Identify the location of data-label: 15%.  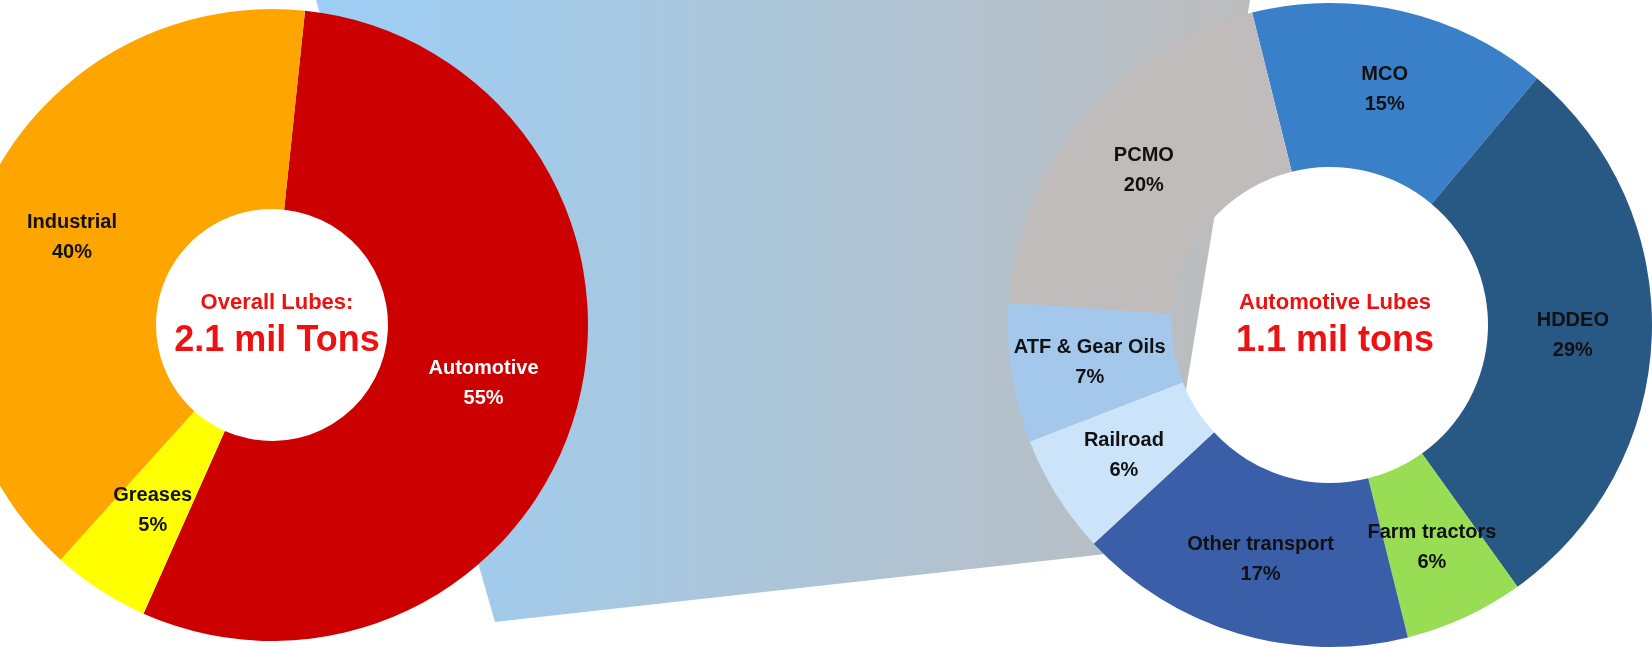
(1384, 103).